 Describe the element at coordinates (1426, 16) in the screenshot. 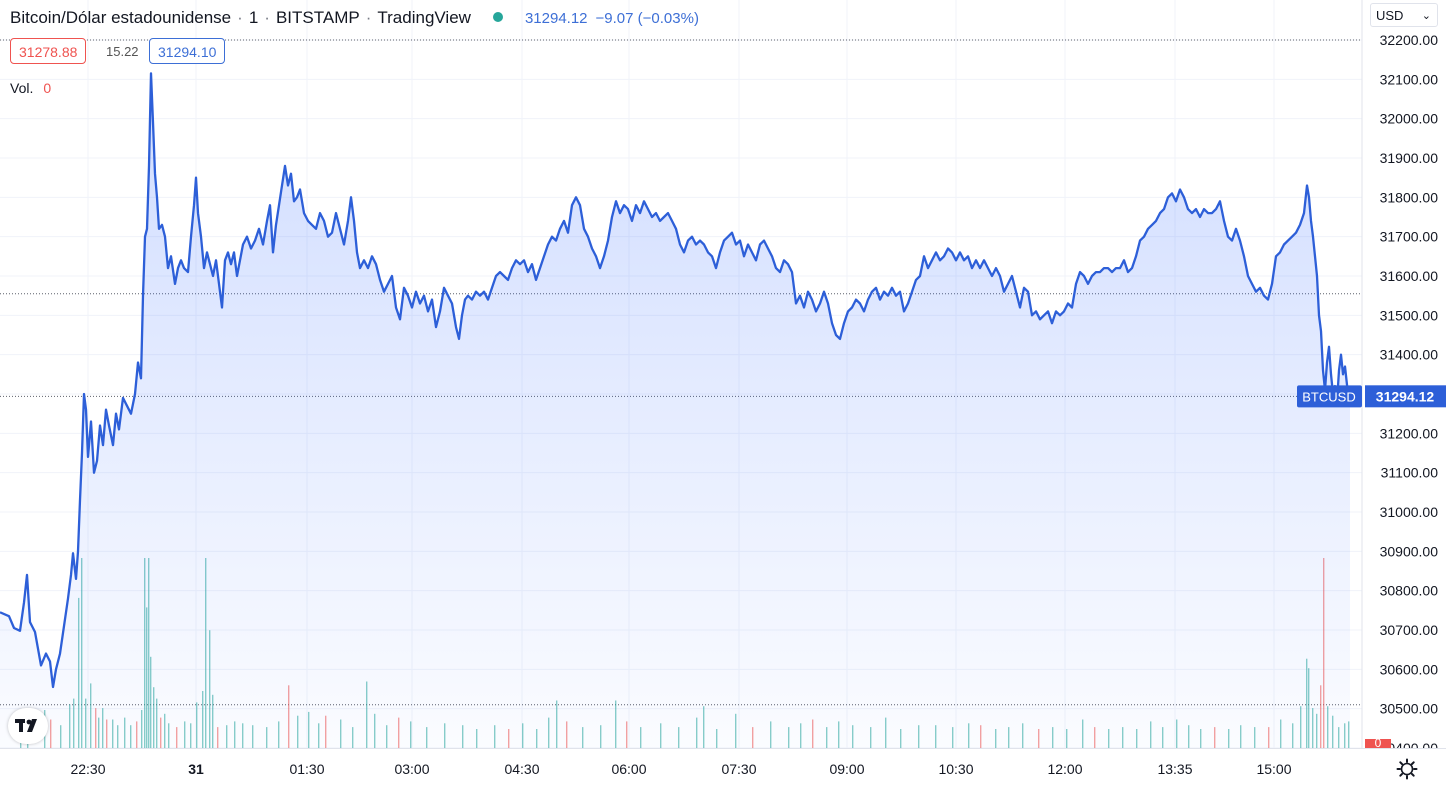

I see `chevron-down-icon: ⌄` at that location.